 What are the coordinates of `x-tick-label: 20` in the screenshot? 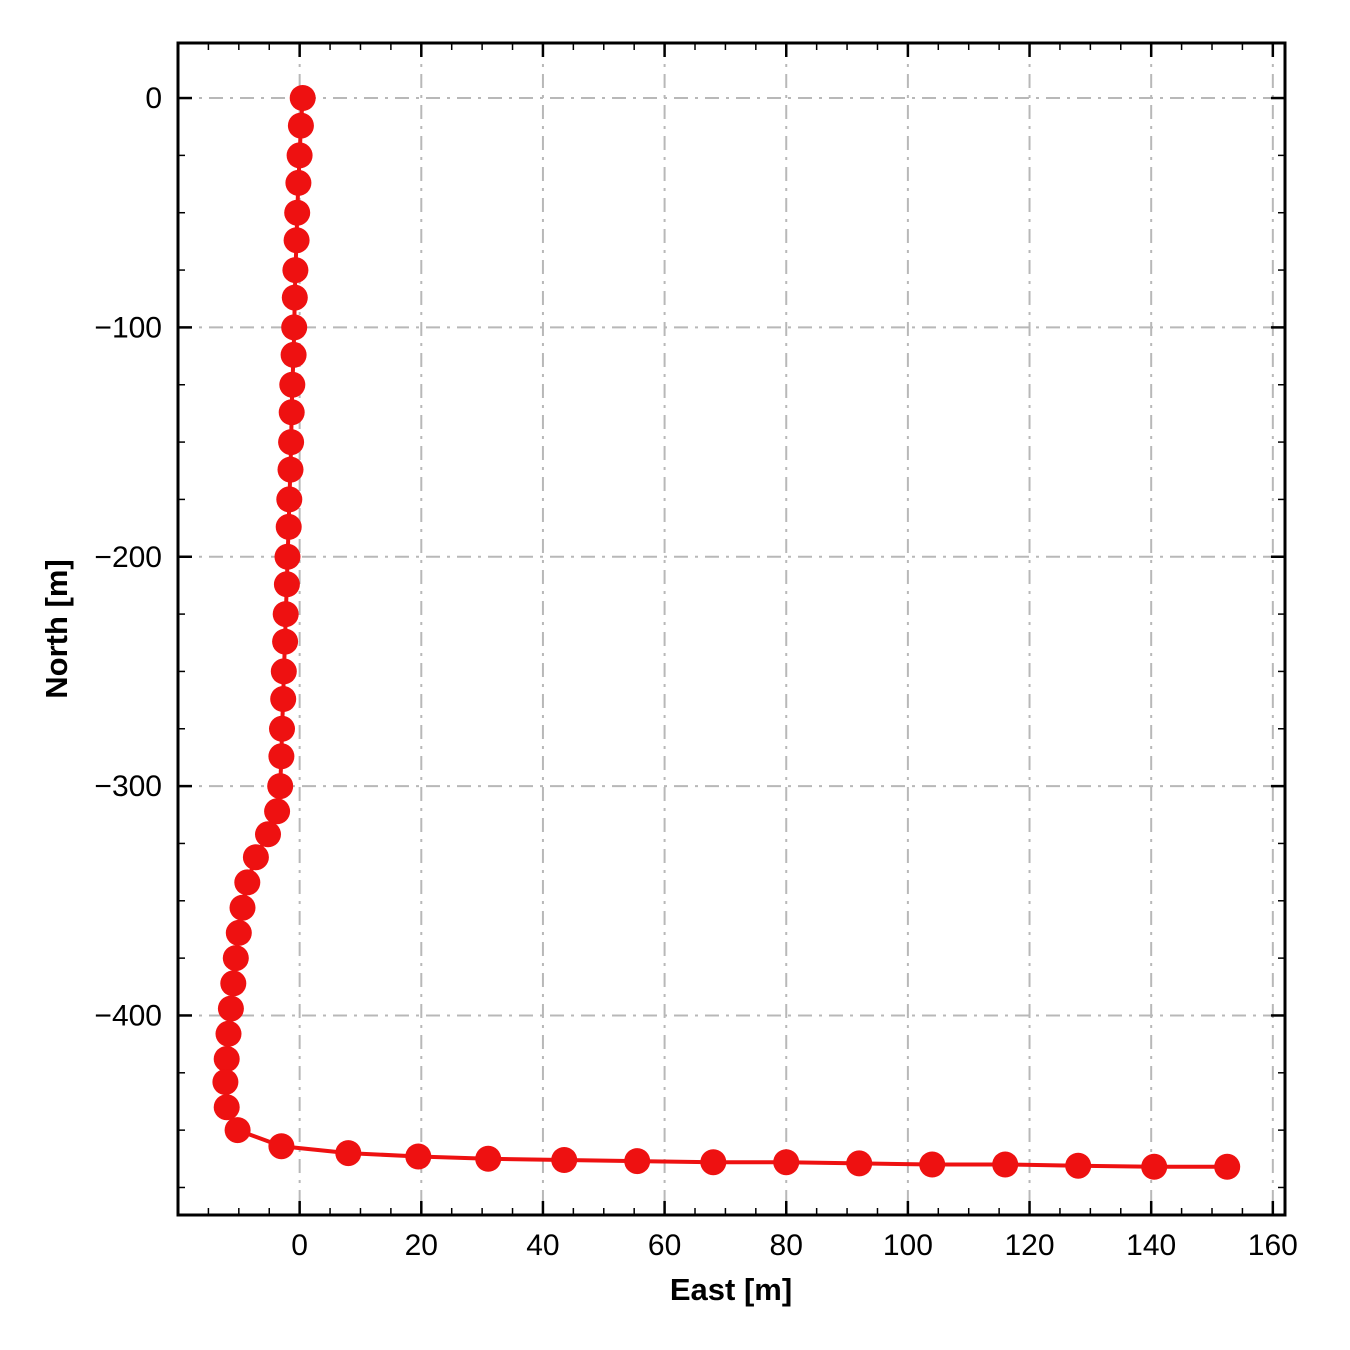 It's located at (421, 1245).